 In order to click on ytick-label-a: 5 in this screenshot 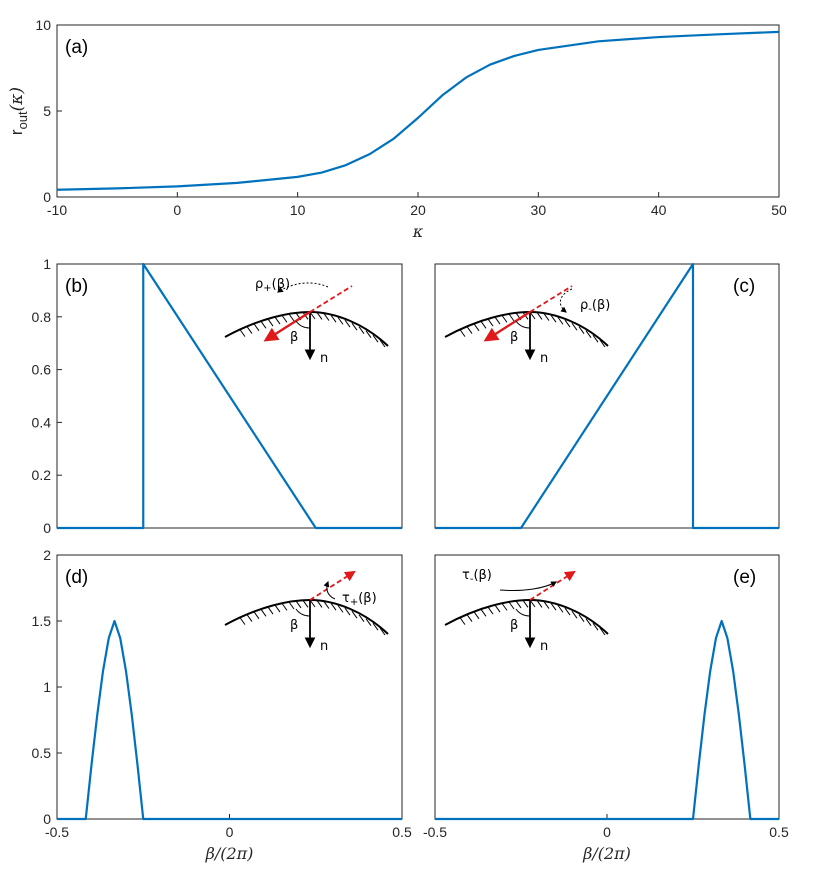, I will do `click(47, 111)`.